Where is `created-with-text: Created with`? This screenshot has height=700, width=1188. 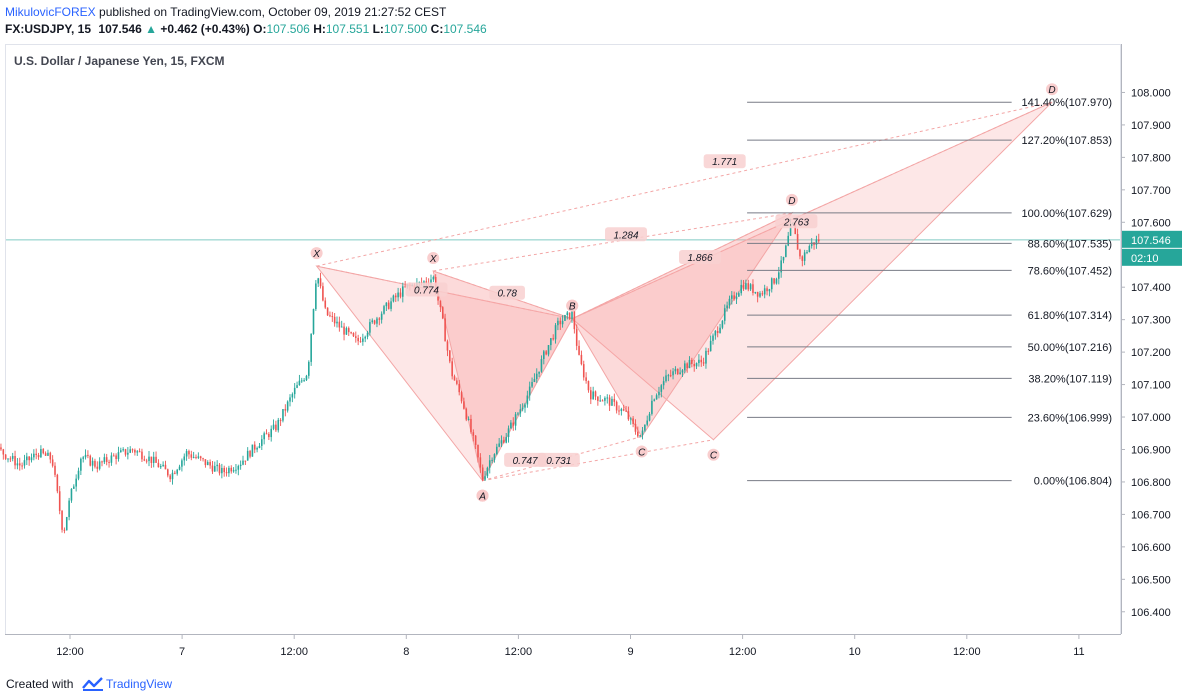
created-with-text: Created with is located at coordinates (40, 684).